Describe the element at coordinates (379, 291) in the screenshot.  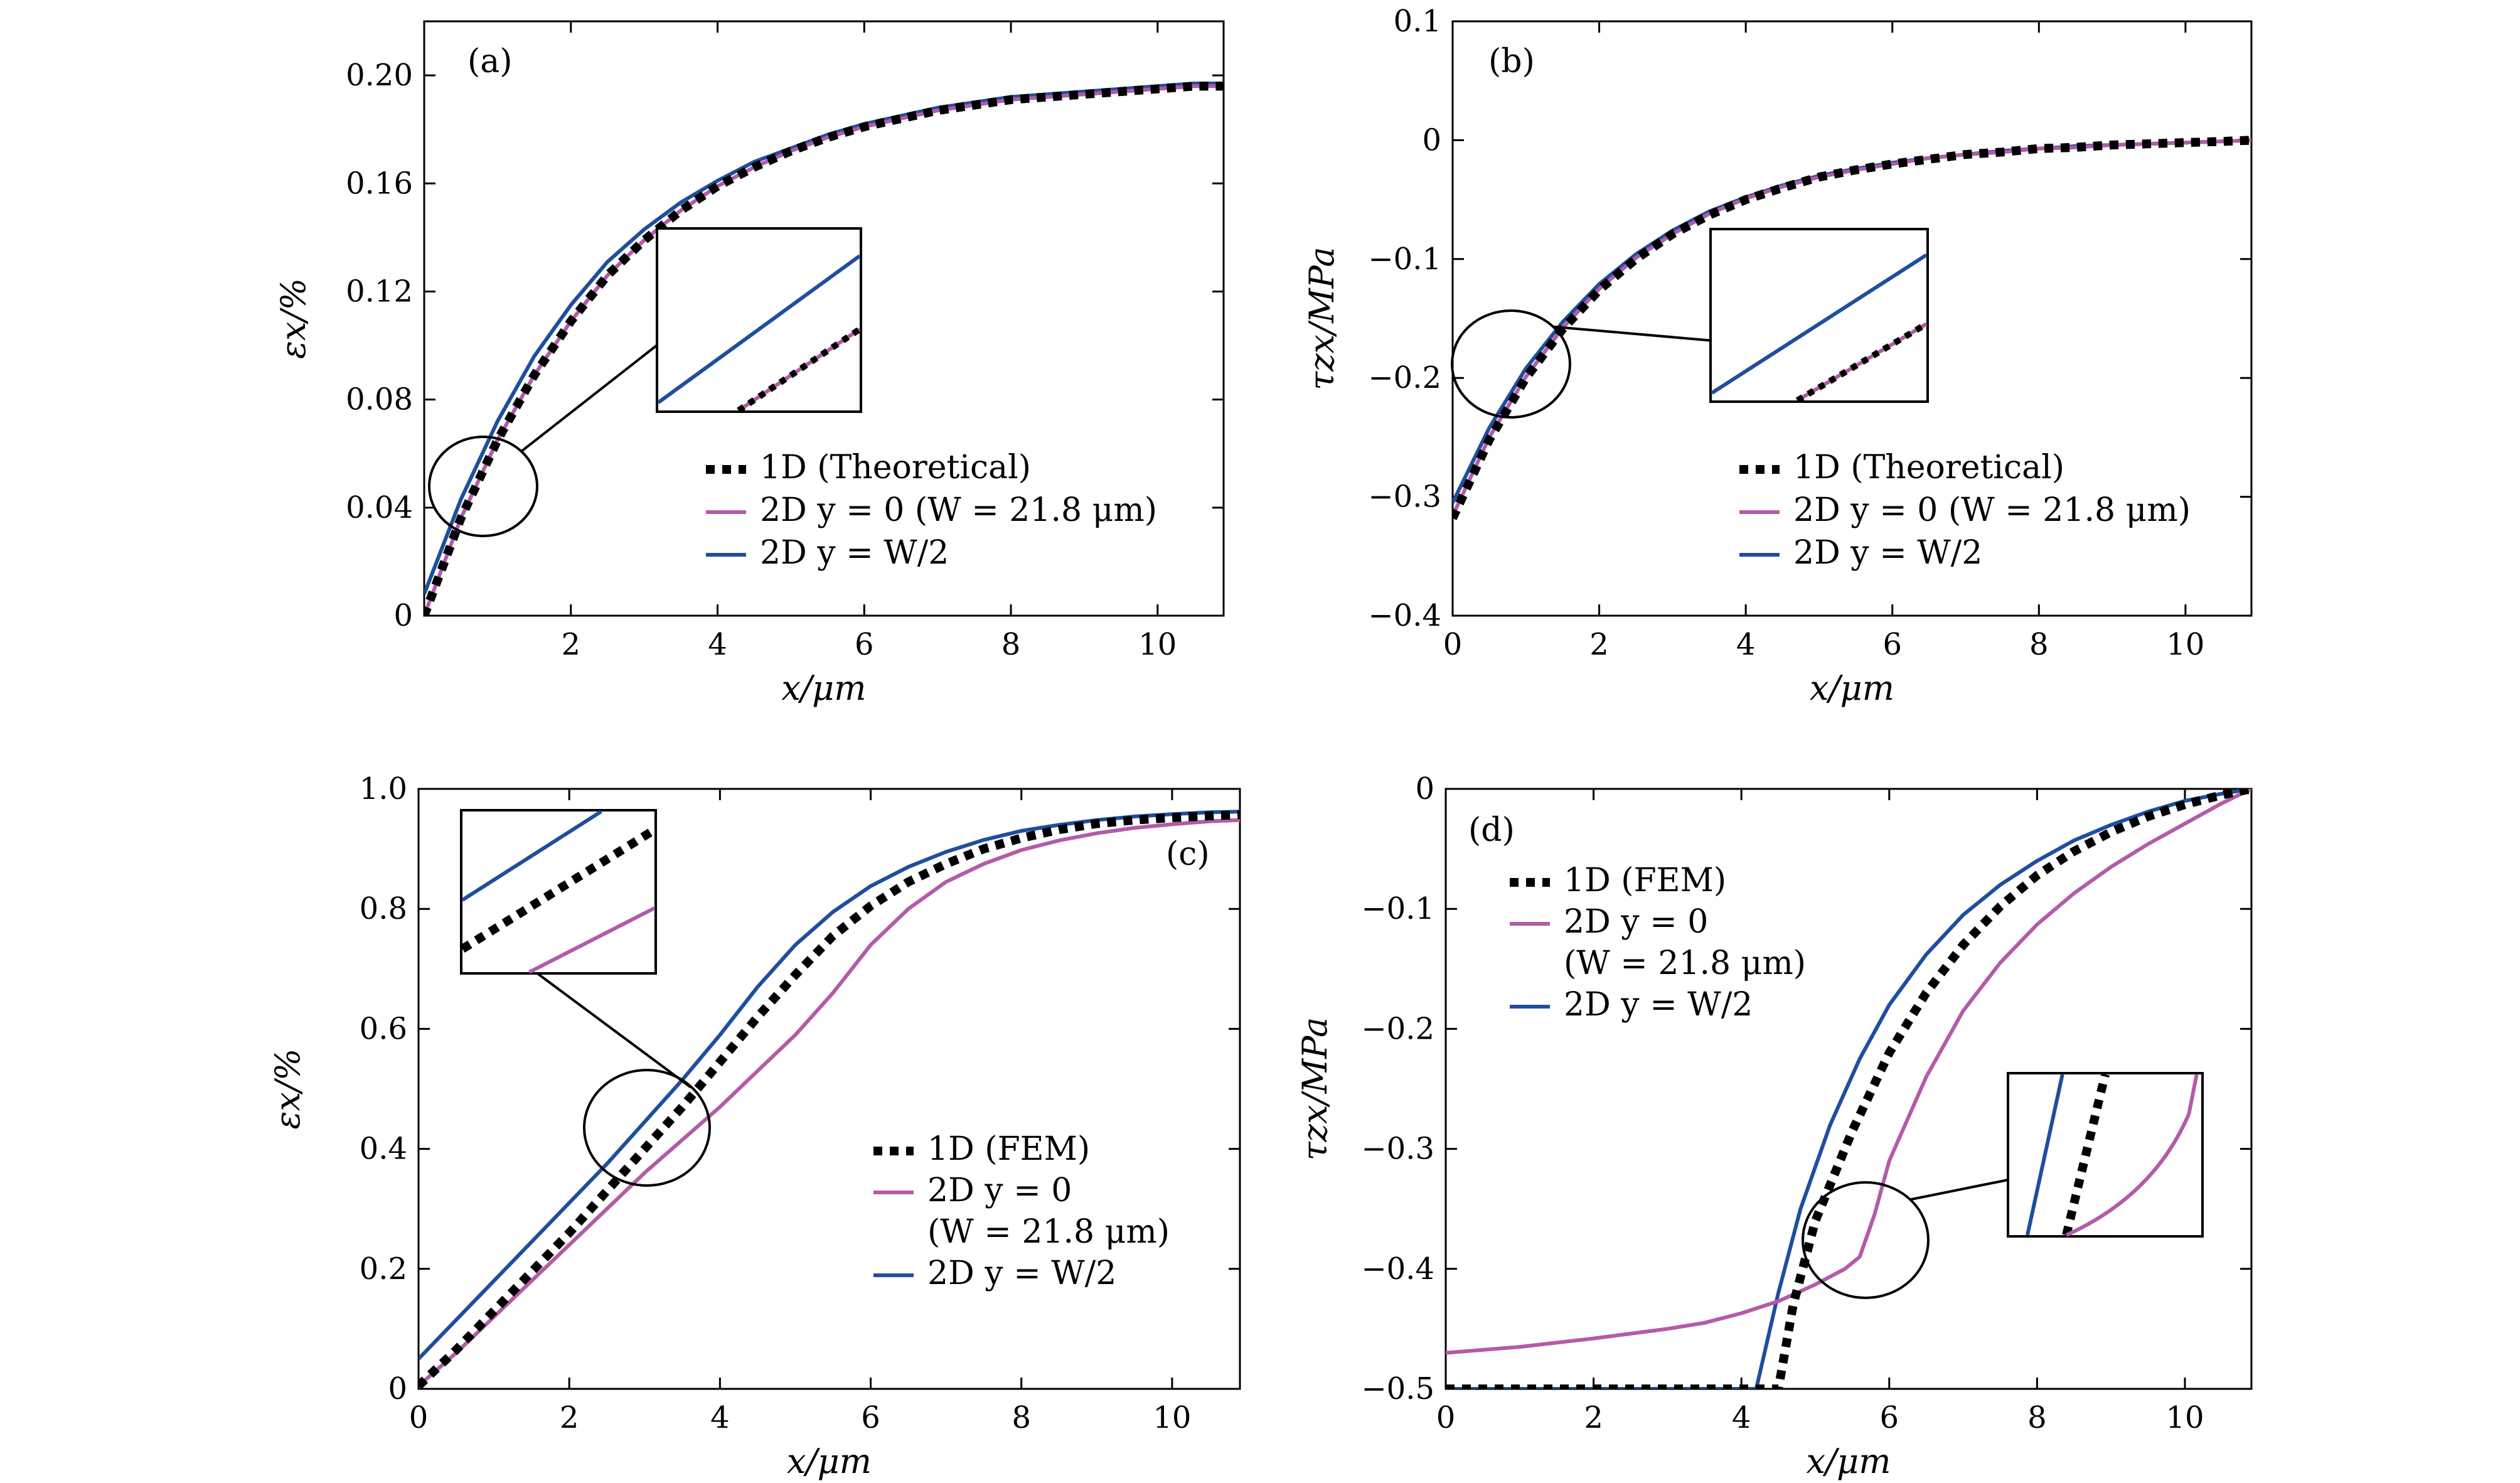
I see `y-tick-label: 0.12` at that location.